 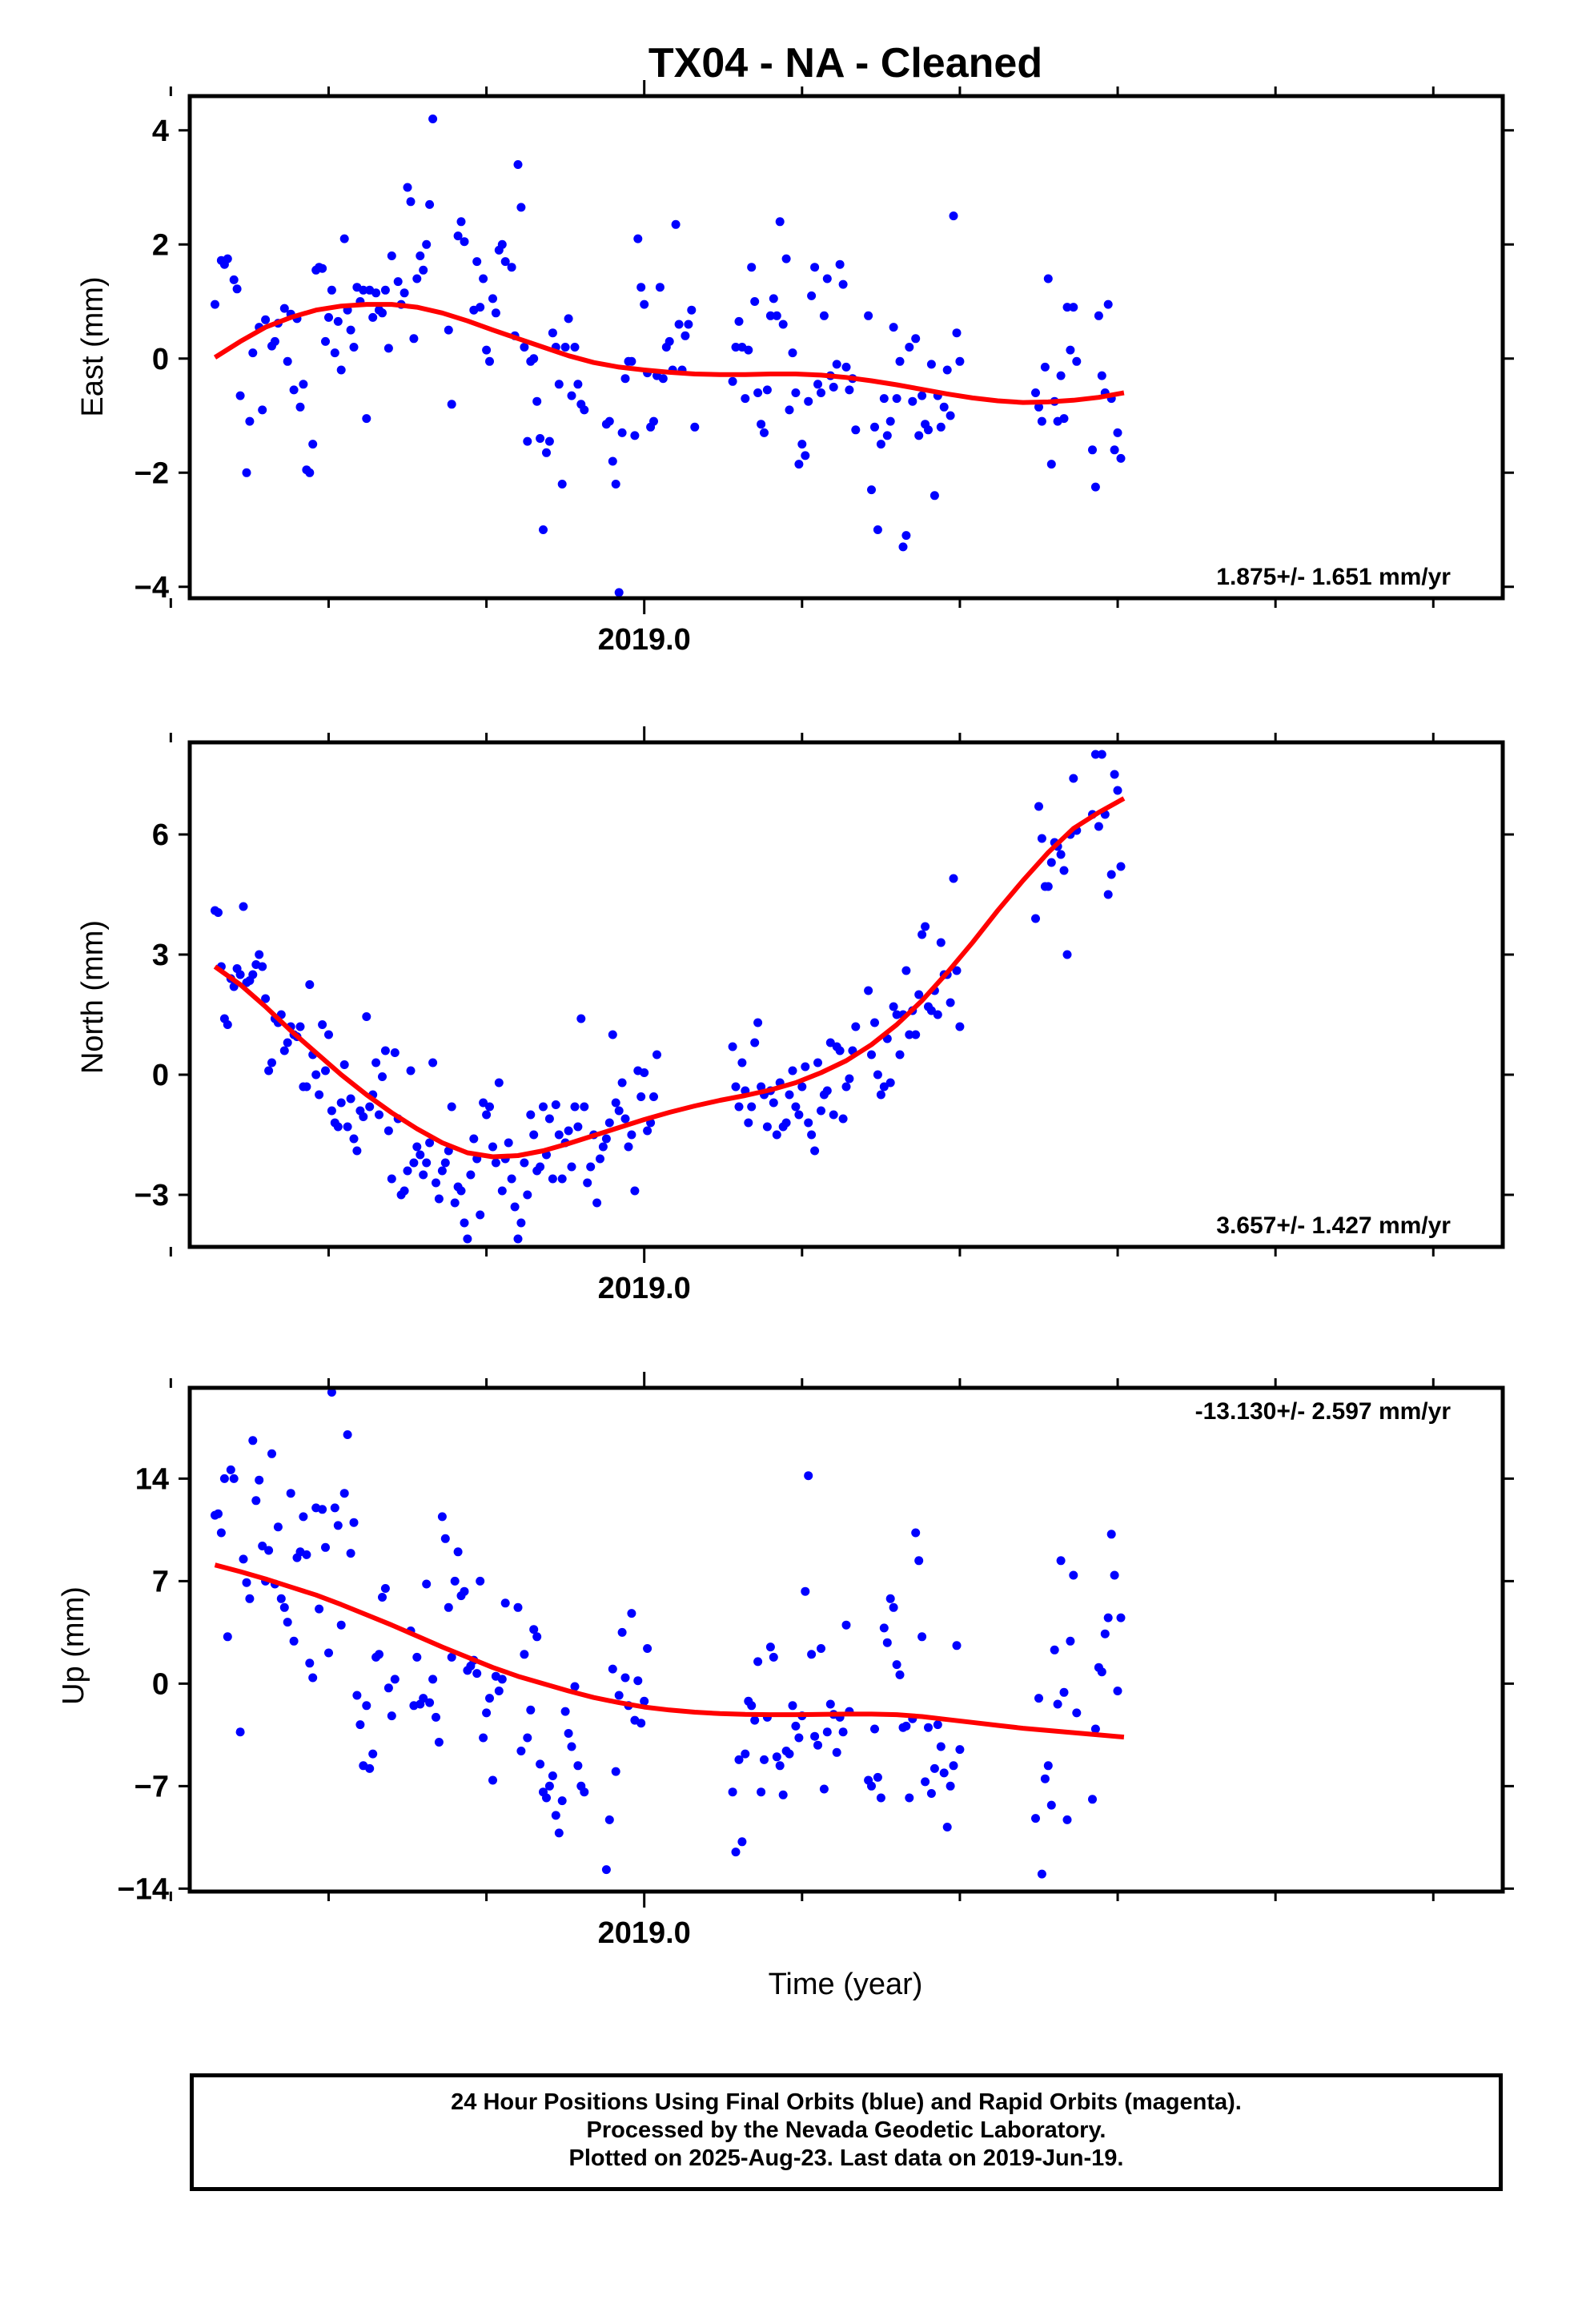 I want to click on up-fit-line, so click(x=670, y=1651).